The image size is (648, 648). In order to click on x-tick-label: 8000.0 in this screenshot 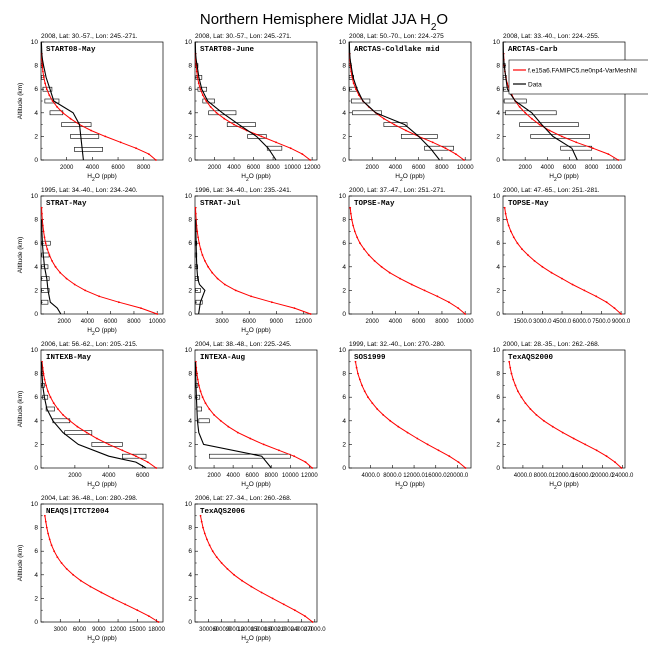, I will do `click(543, 476)`.